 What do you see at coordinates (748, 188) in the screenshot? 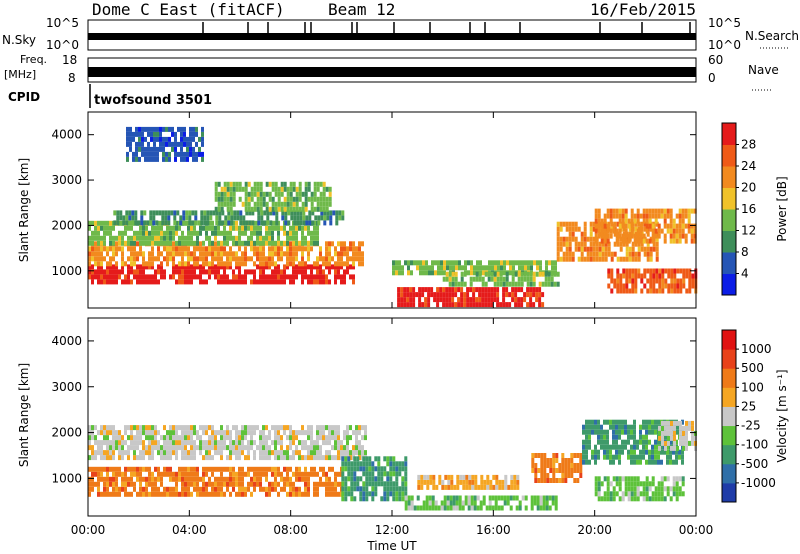
I see `colorbar-tick-label: 20` at bounding box center [748, 188].